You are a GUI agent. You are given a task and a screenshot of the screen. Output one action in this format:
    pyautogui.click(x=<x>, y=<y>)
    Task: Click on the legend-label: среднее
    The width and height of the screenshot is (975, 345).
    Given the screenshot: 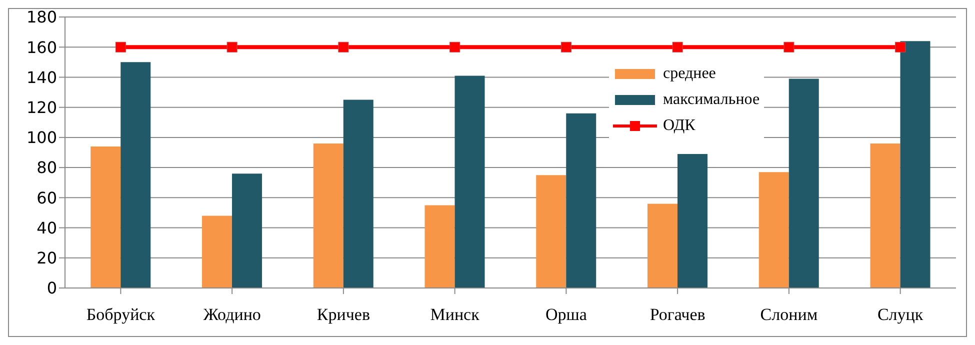 What is the action you would take?
    pyautogui.click(x=689, y=74)
    